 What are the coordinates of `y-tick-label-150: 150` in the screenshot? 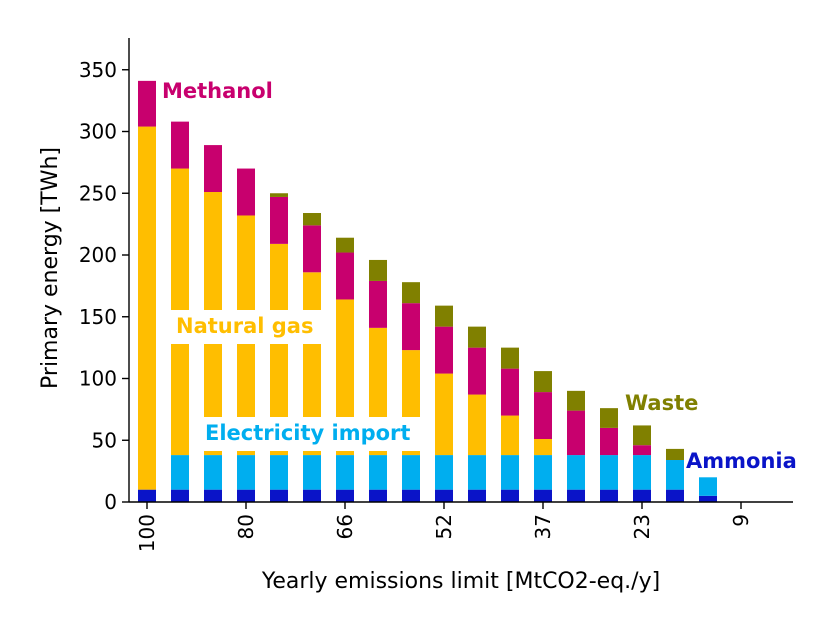 It's located at (98, 317).